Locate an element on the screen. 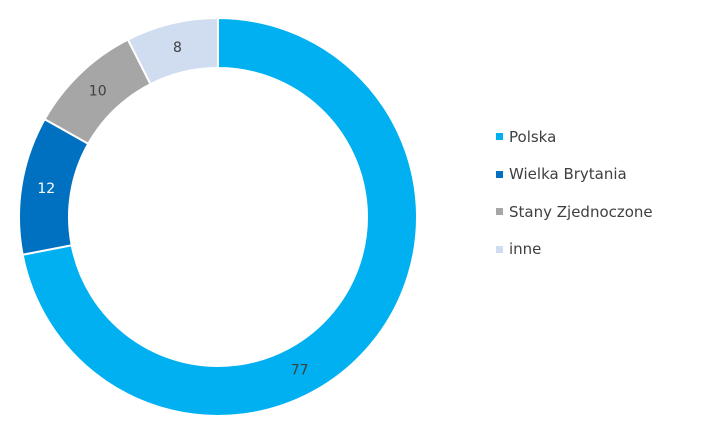 This screenshot has height=431, width=709. data-label-polska: 77 is located at coordinates (300, 371).